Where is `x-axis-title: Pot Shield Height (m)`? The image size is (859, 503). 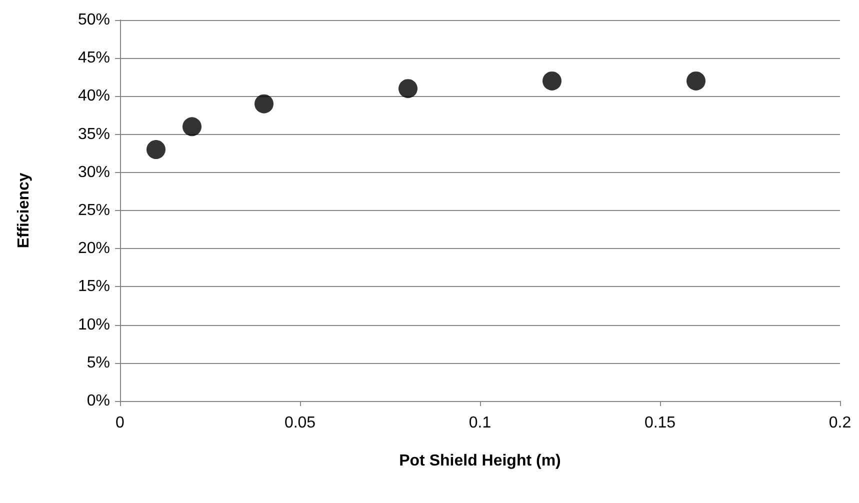
x-axis-title: Pot Shield Height (m) is located at coordinates (480, 461).